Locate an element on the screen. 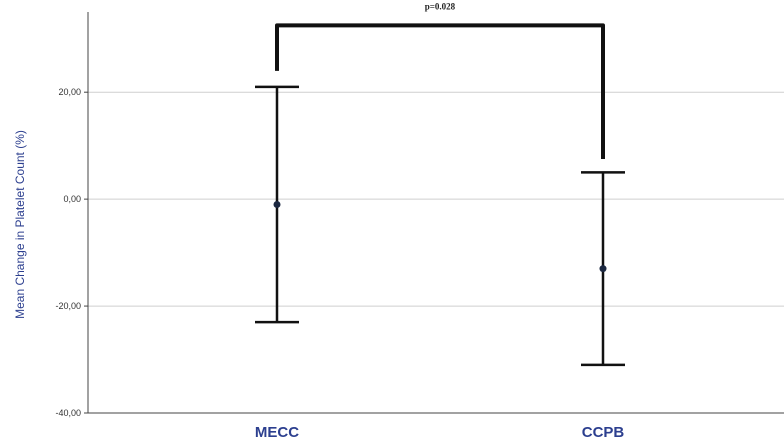 The width and height of the screenshot is (784, 439). category-label-CCPB: CCPB is located at coordinates (603, 431).